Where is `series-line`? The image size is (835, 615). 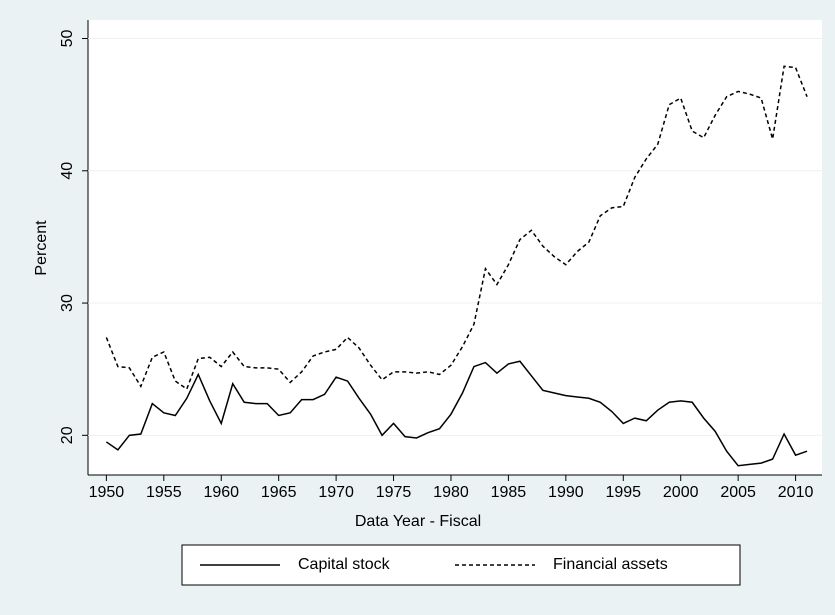 series-line is located at coordinates (456, 413).